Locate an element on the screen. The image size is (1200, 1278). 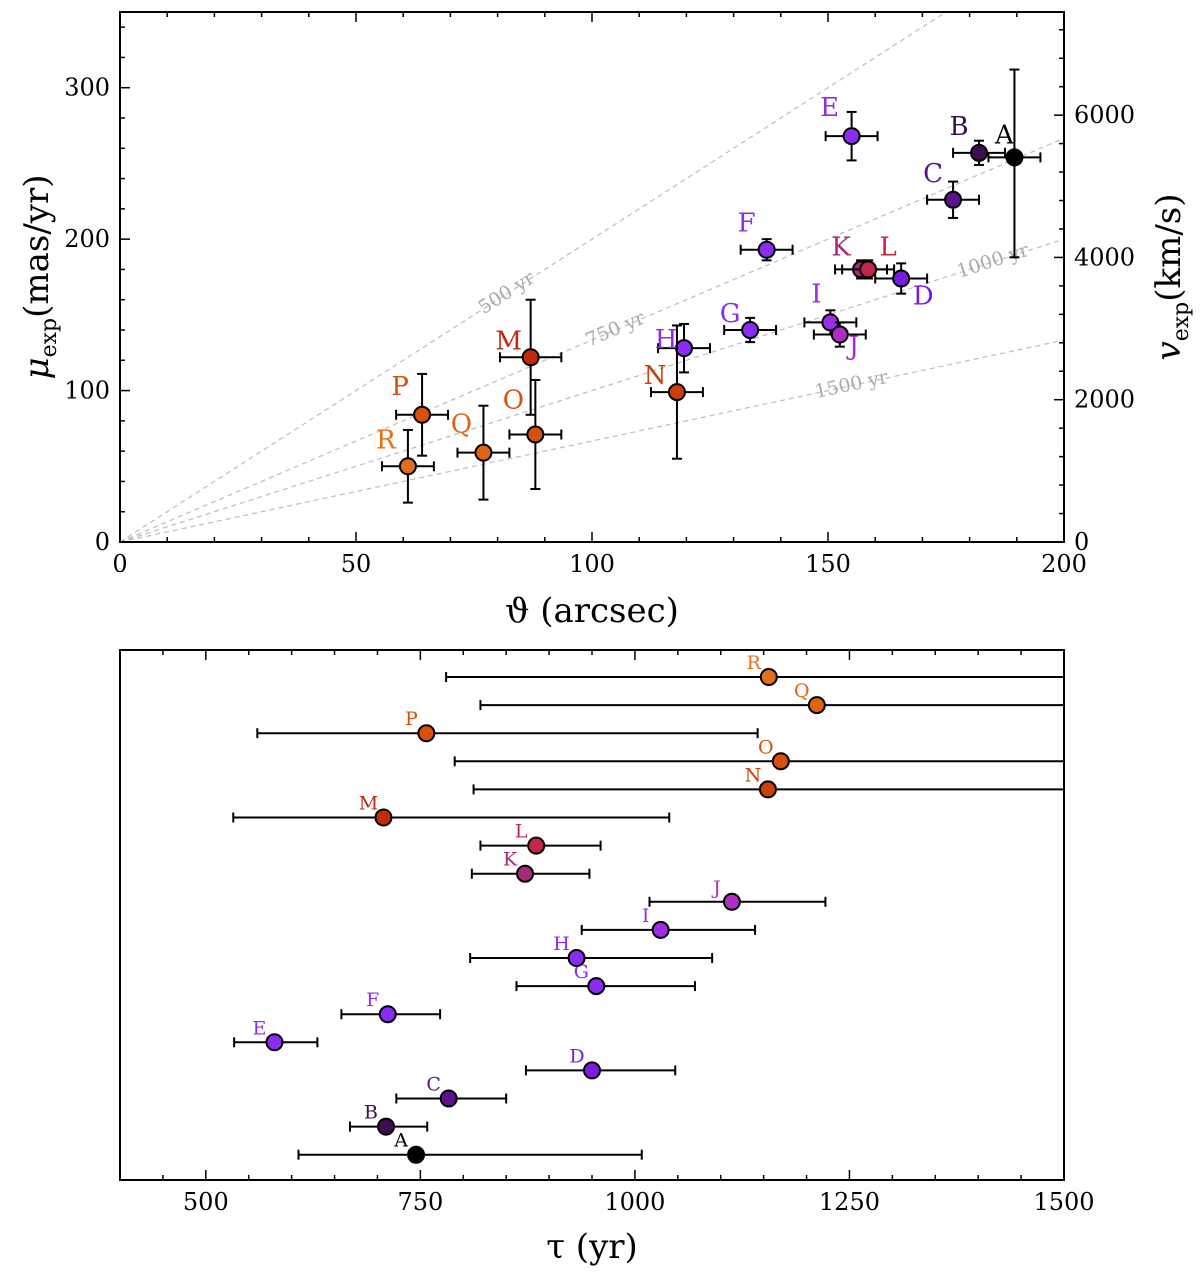
point-label-I: I is located at coordinates (816, 294).